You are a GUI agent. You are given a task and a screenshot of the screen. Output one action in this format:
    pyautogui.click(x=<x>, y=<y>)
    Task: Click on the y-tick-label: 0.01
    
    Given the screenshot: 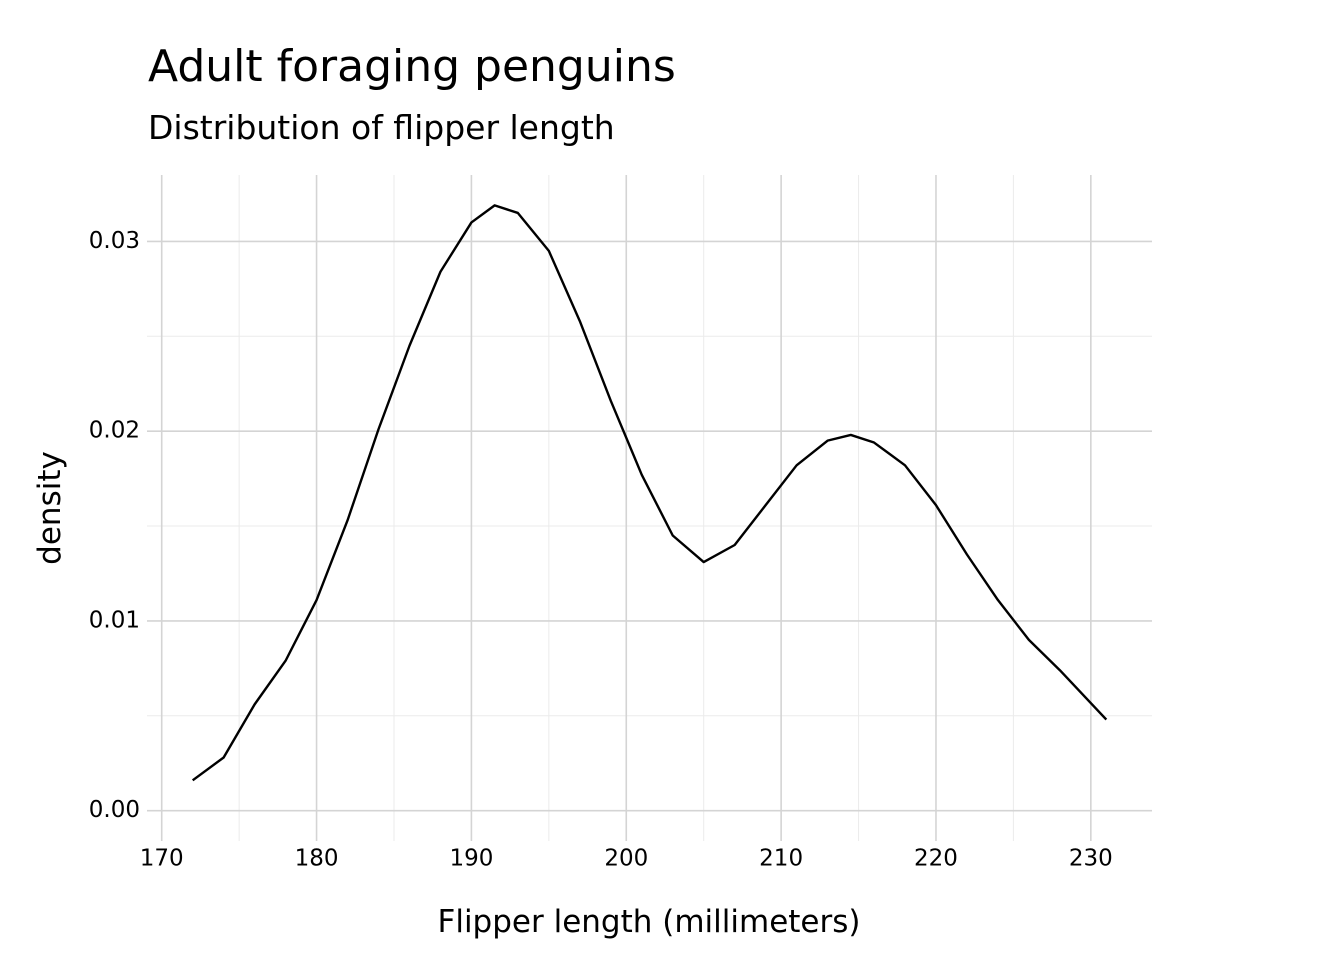 What is the action you would take?
    pyautogui.click(x=114, y=620)
    